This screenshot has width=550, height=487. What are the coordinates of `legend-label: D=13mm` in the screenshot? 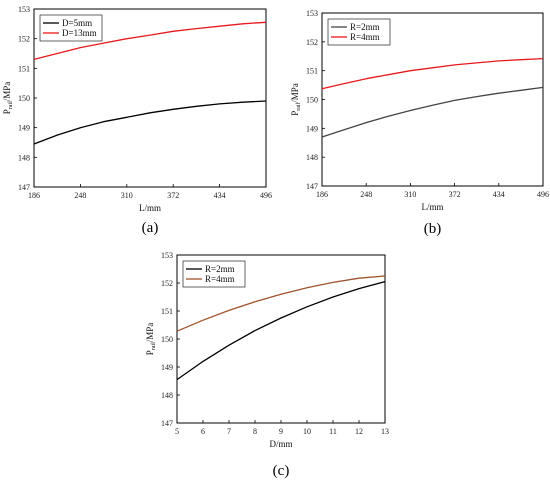 It's located at (79, 33).